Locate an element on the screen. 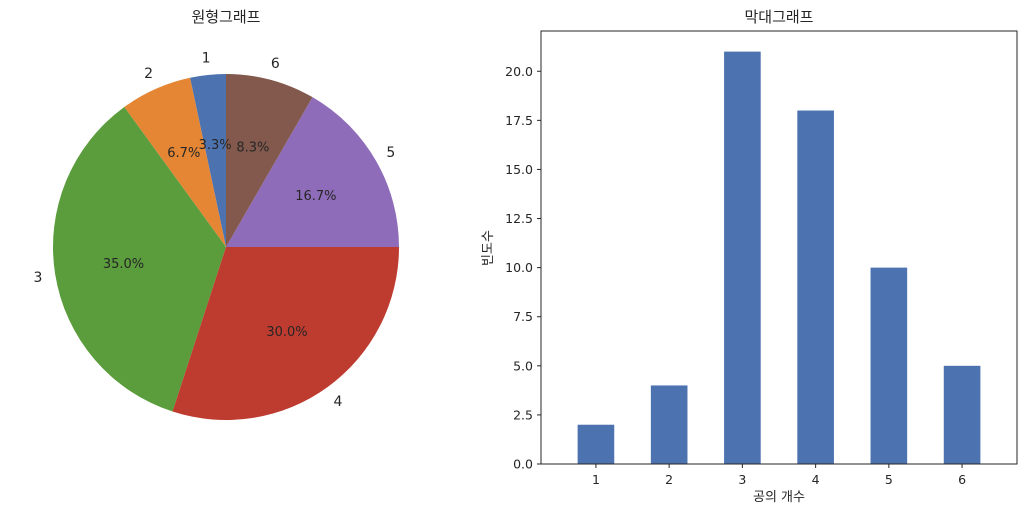 This screenshot has width=1024, height=517. y-tick-label: 15.0 is located at coordinates (519, 169).